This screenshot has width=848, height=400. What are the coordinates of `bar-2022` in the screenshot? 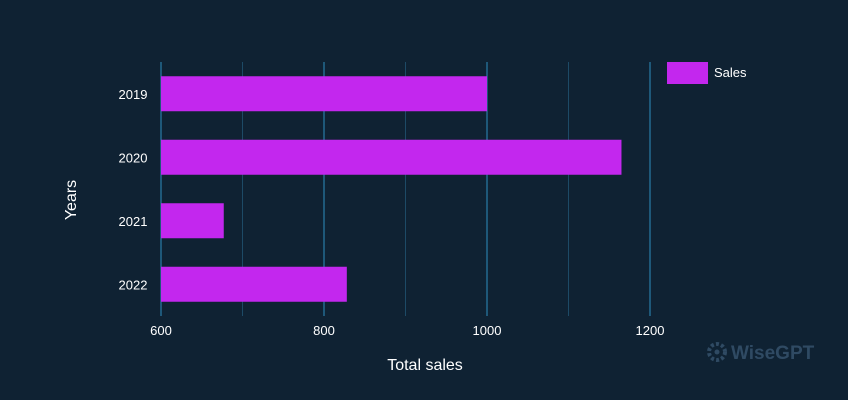 It's located at (254, 284).